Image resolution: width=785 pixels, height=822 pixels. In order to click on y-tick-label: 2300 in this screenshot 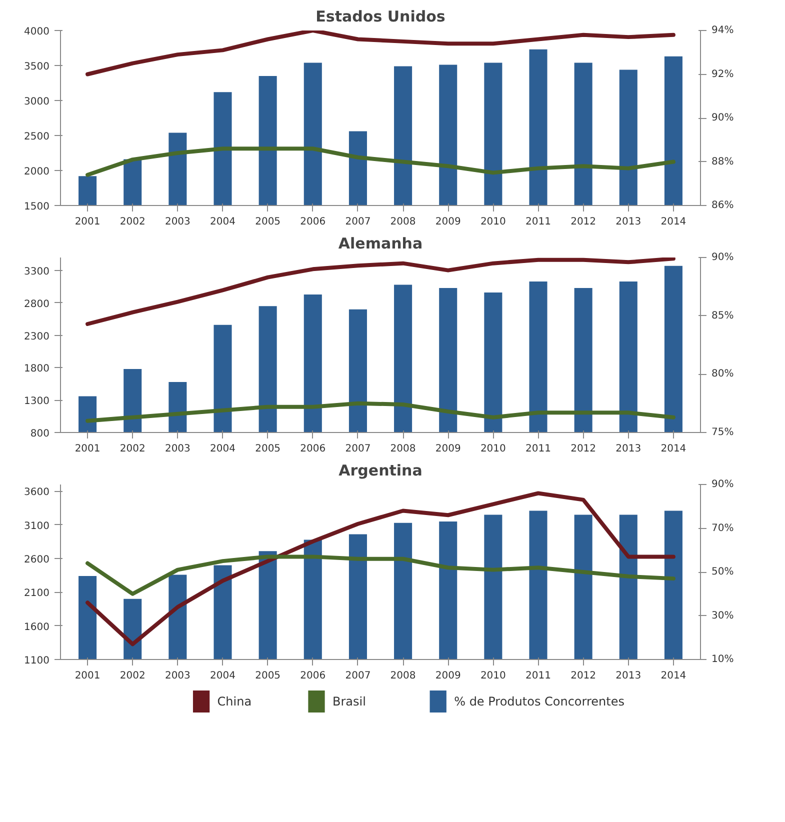, I will do `click(37, 336)`.